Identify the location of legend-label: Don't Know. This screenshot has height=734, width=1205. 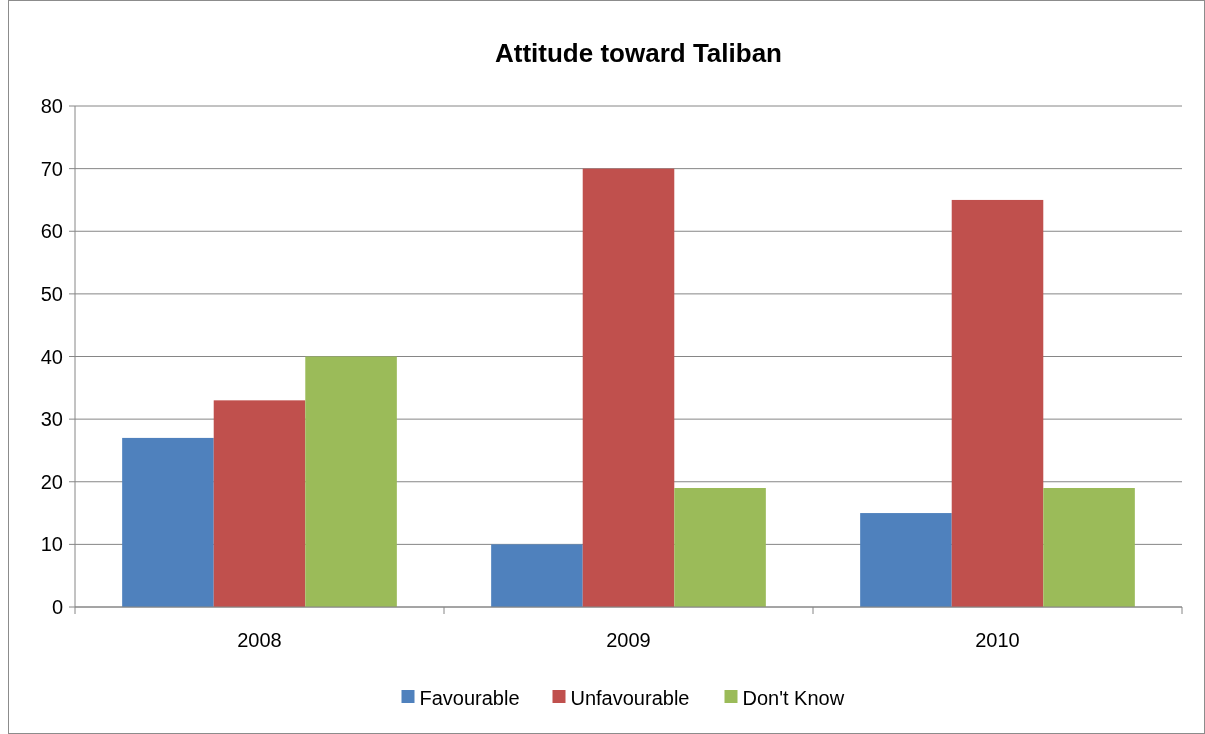
(793, 698).